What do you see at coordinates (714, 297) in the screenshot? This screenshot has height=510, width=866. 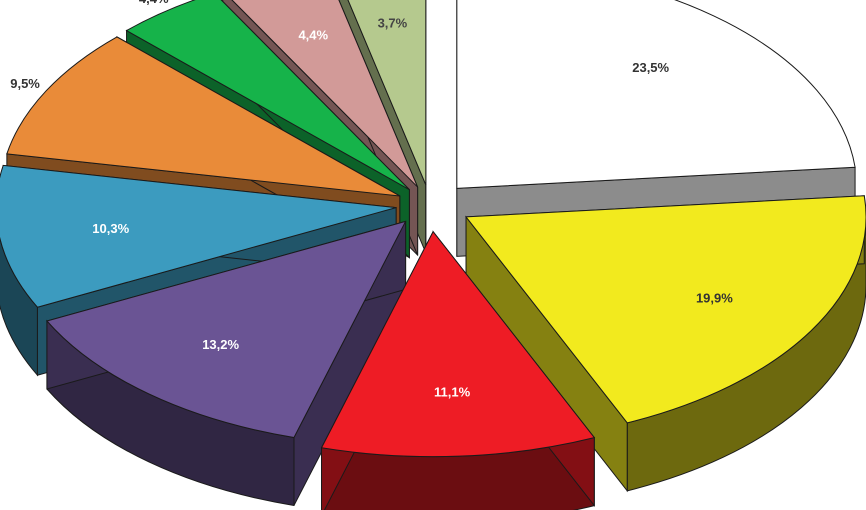 I see `slice-label: 19,9%` at bounding box center [714, 297].